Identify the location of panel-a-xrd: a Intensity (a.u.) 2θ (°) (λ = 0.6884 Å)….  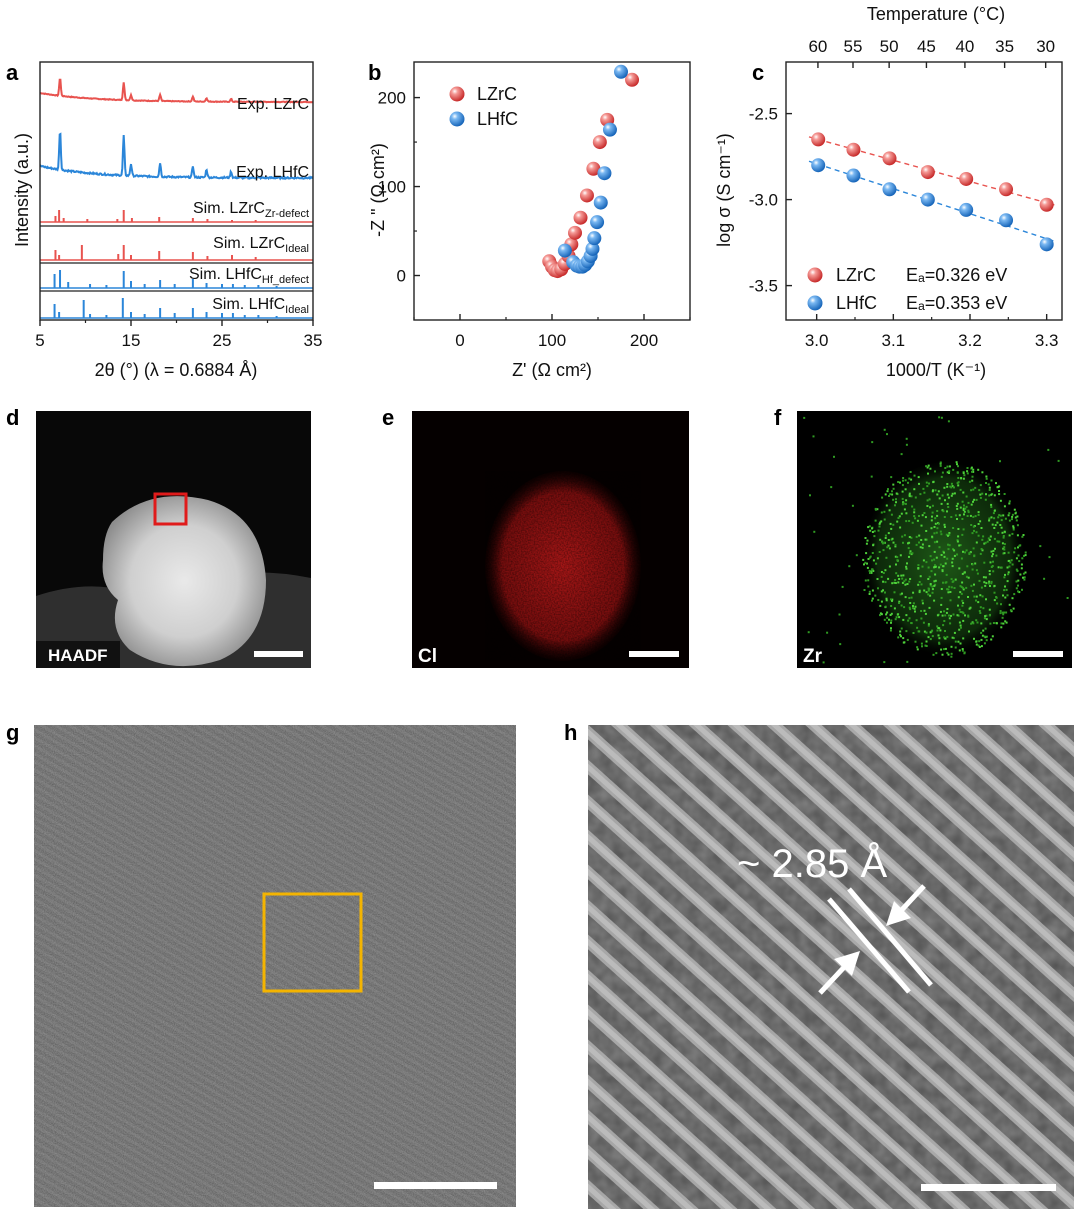
(164, 220).